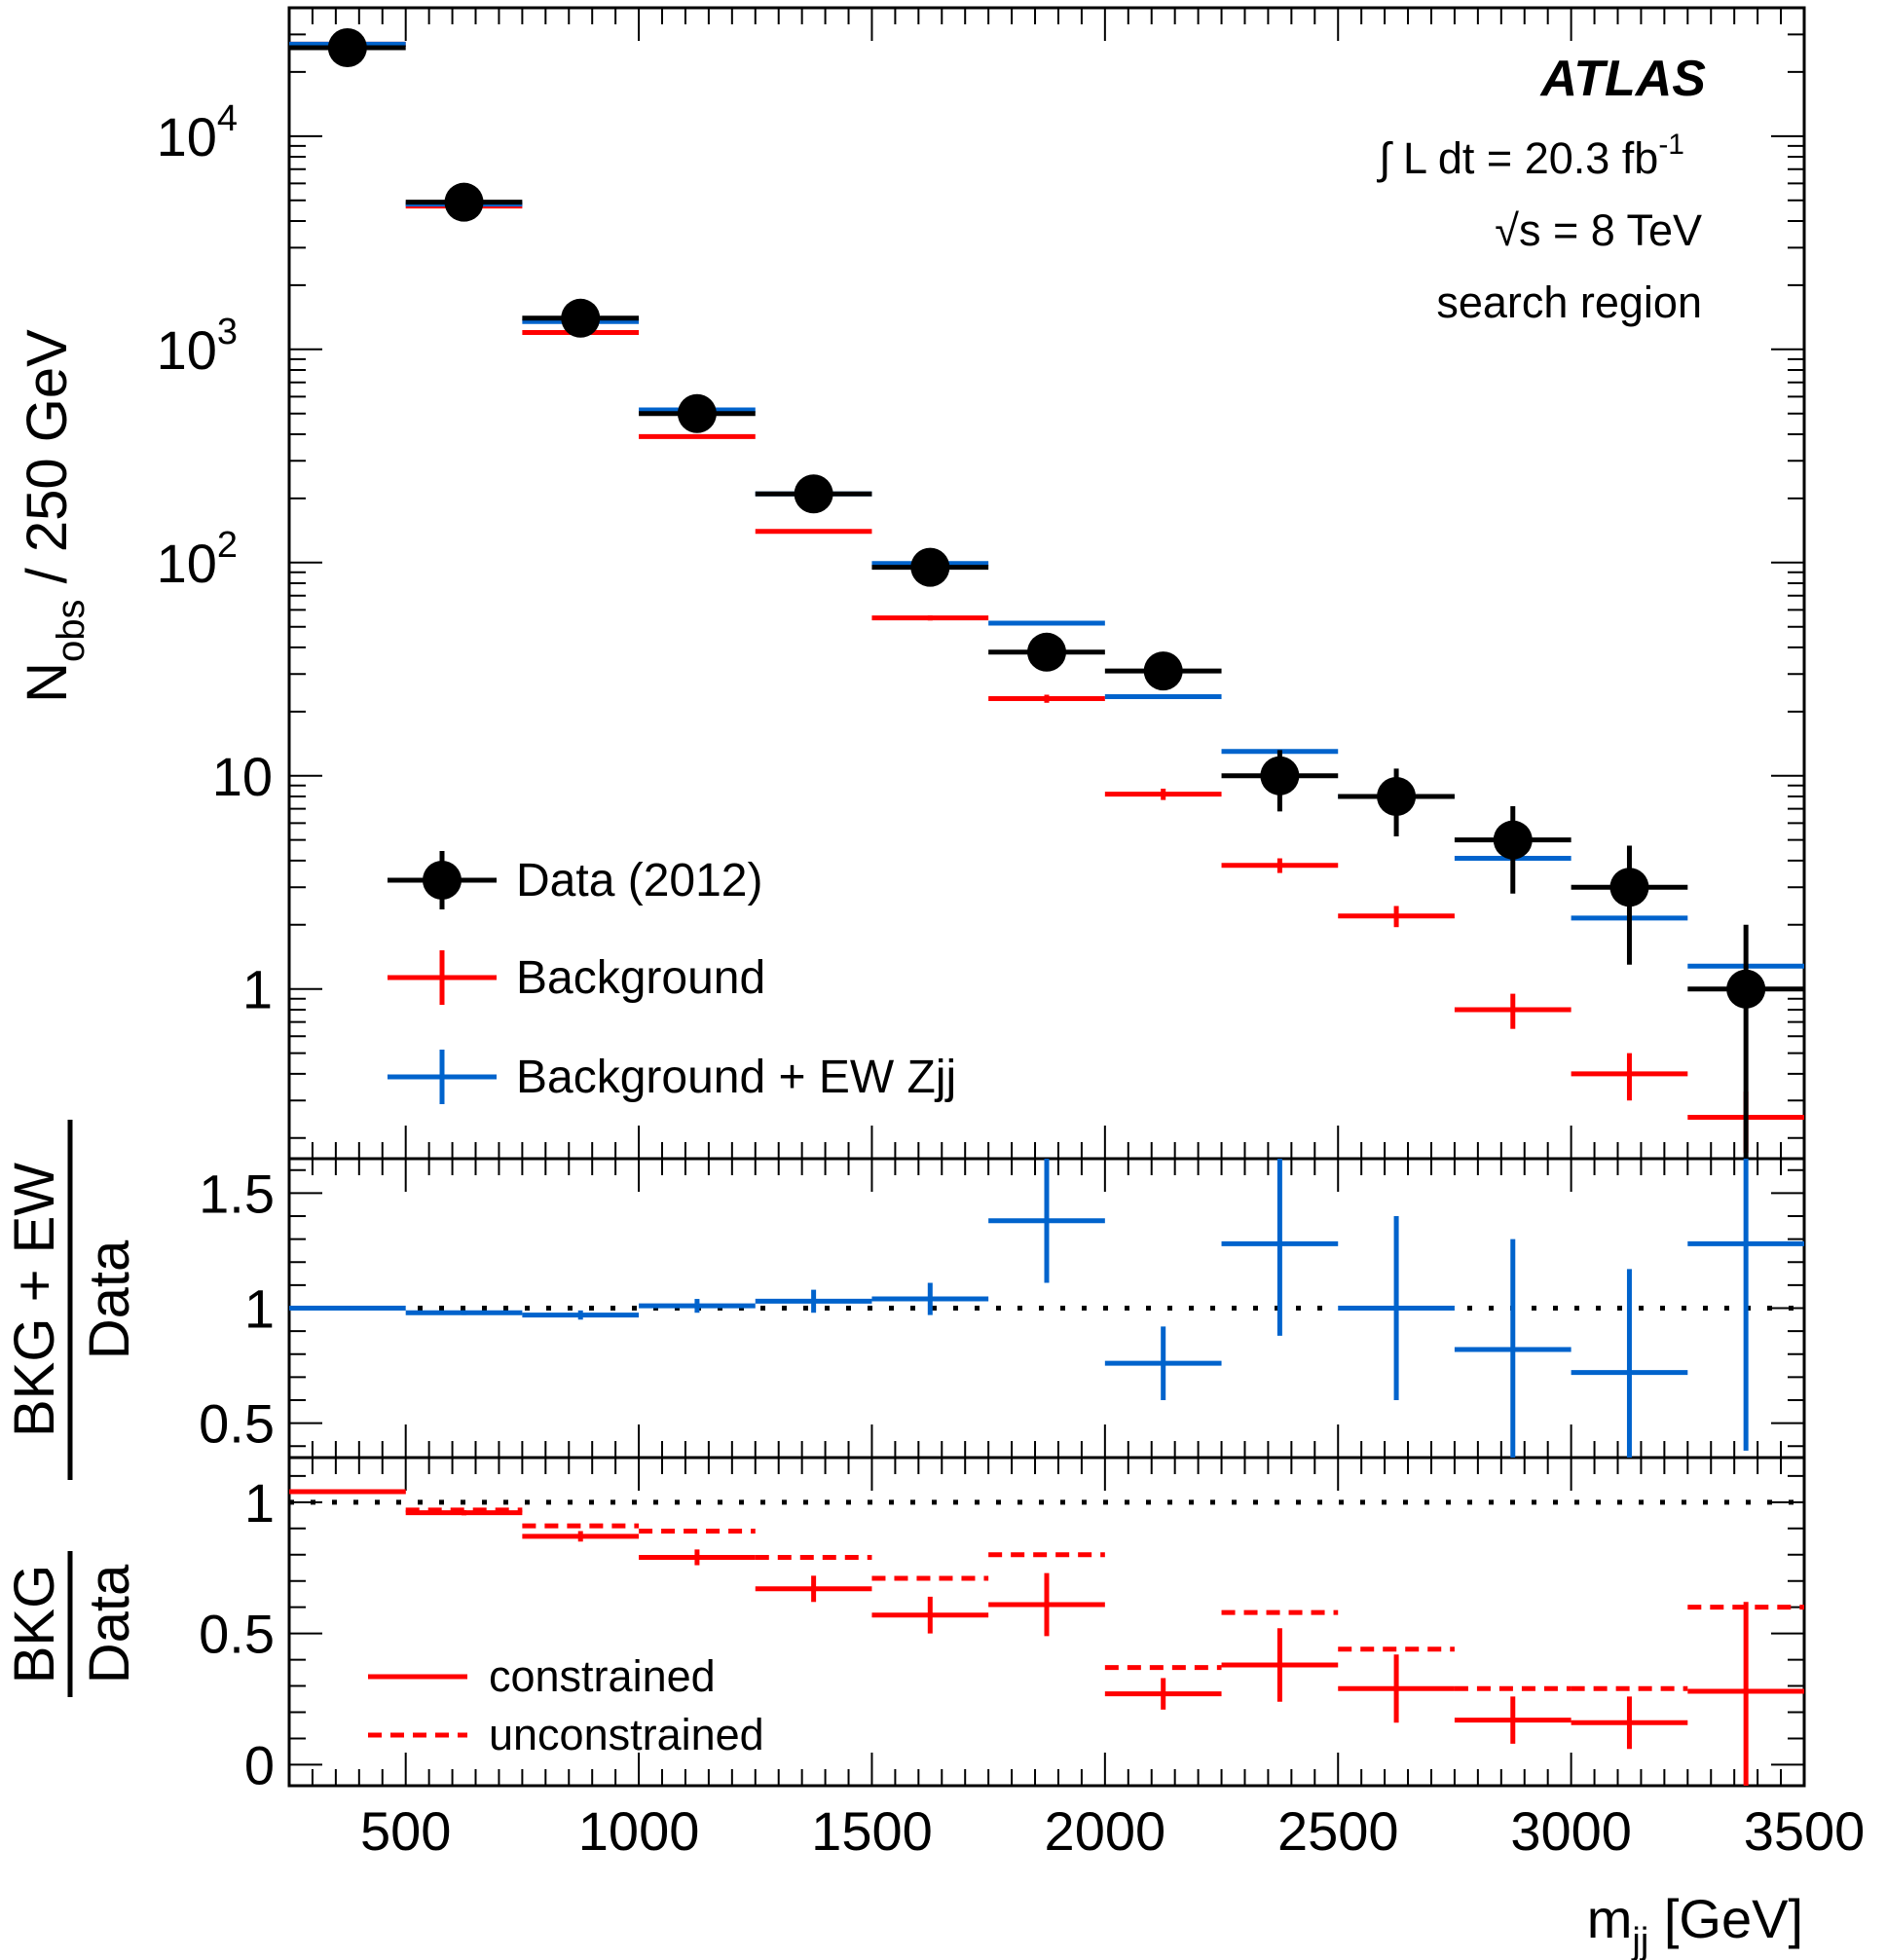 The height and width of the screenshot is (1960, 1886). Describe the element at coordinates (872, 1831) in the screenshot. I see `x-tick-label-1500: 1500` at that location.